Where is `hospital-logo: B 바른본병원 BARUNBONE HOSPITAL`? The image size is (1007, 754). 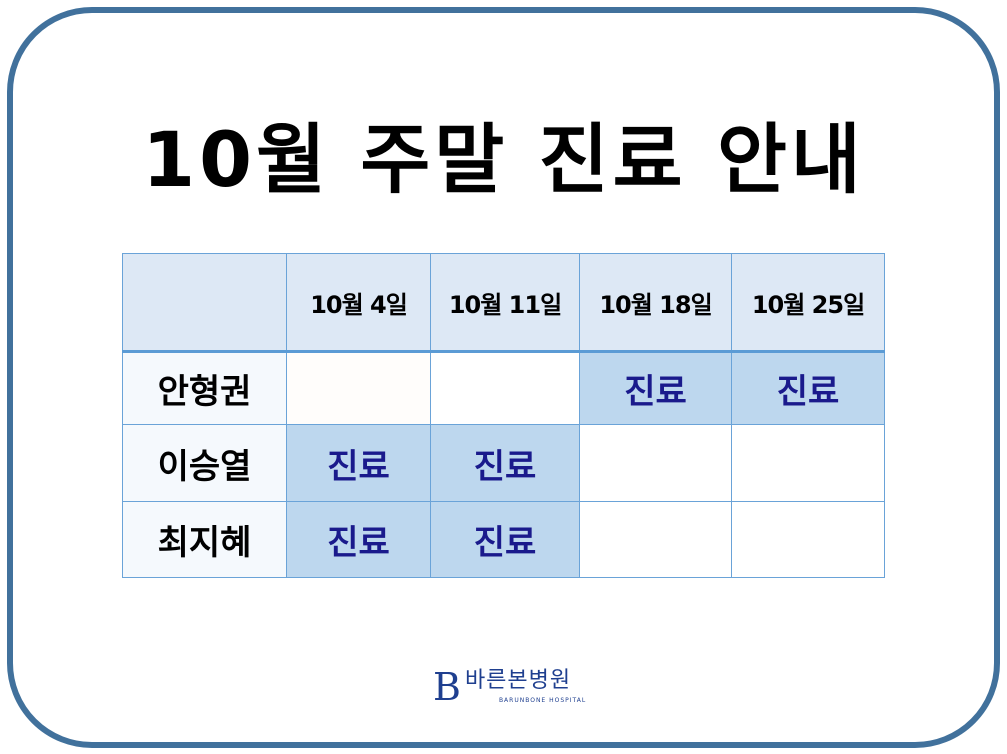
hospital-logo: B 바른본병원 BARUNBONE HOSPITAL is located at coordinates (509, 687).